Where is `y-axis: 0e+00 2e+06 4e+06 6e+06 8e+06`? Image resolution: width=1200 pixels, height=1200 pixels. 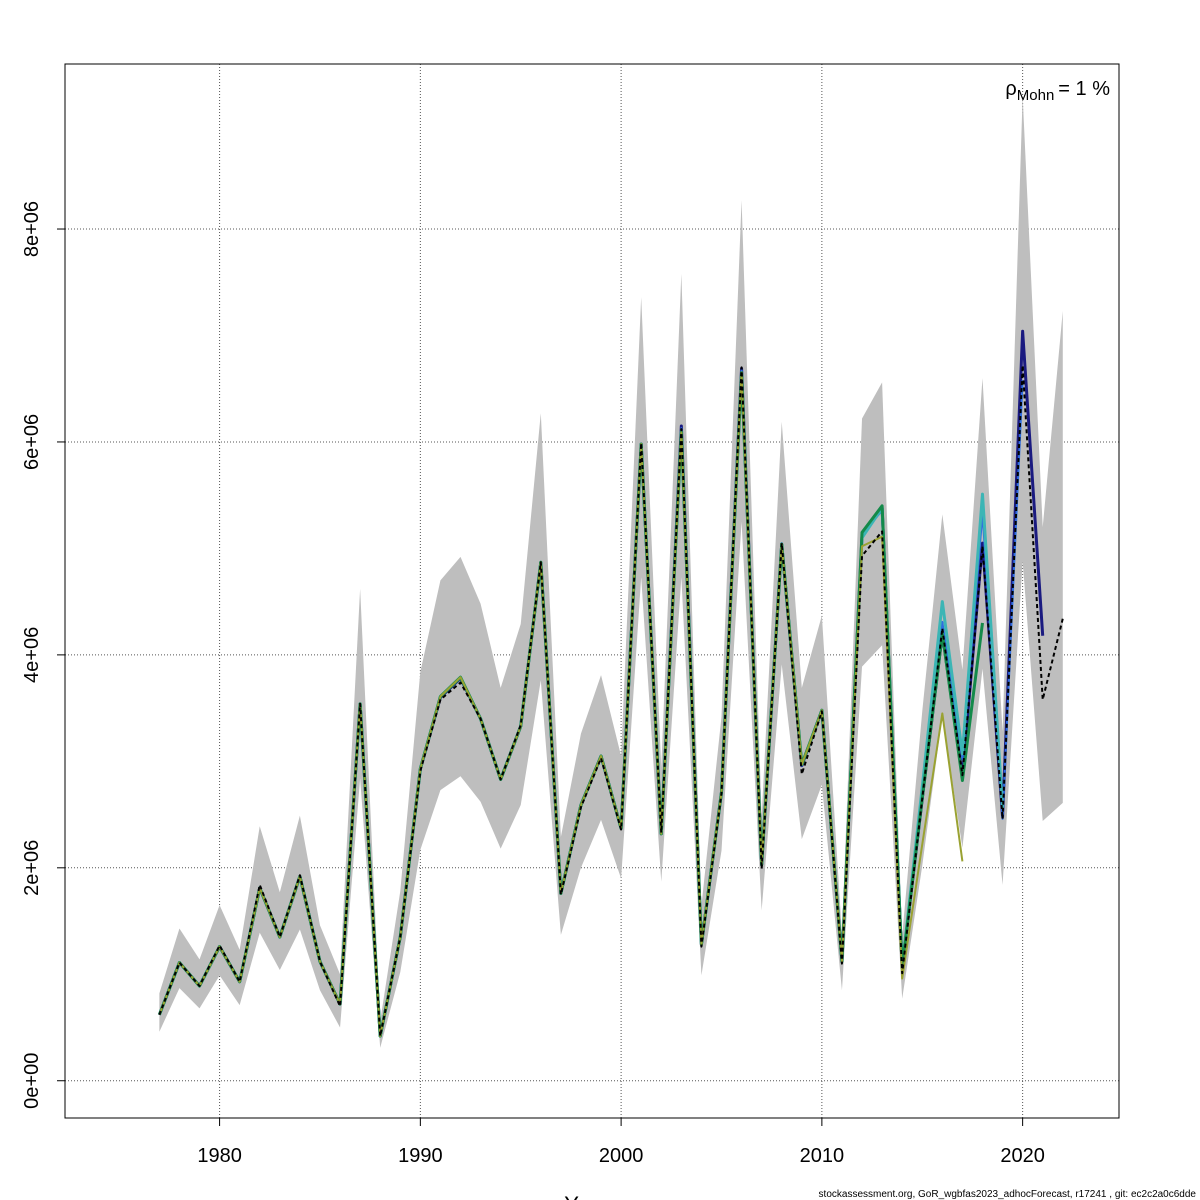
y-axis: 0e+00 2e+06 4e+06 6e+06 8e+06 is located at coordinates (43, 655).